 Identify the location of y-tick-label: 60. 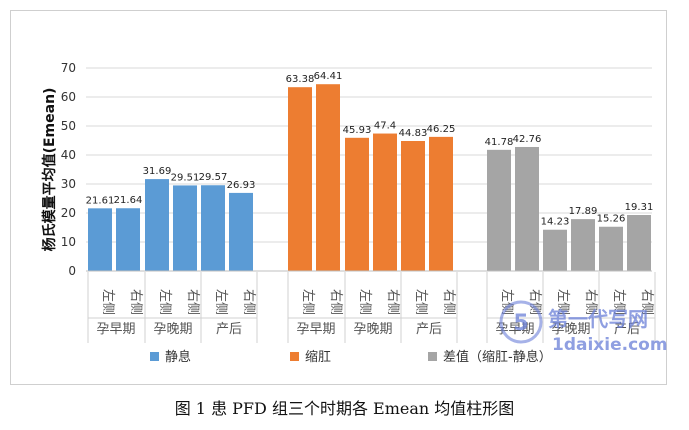
(68, 97).